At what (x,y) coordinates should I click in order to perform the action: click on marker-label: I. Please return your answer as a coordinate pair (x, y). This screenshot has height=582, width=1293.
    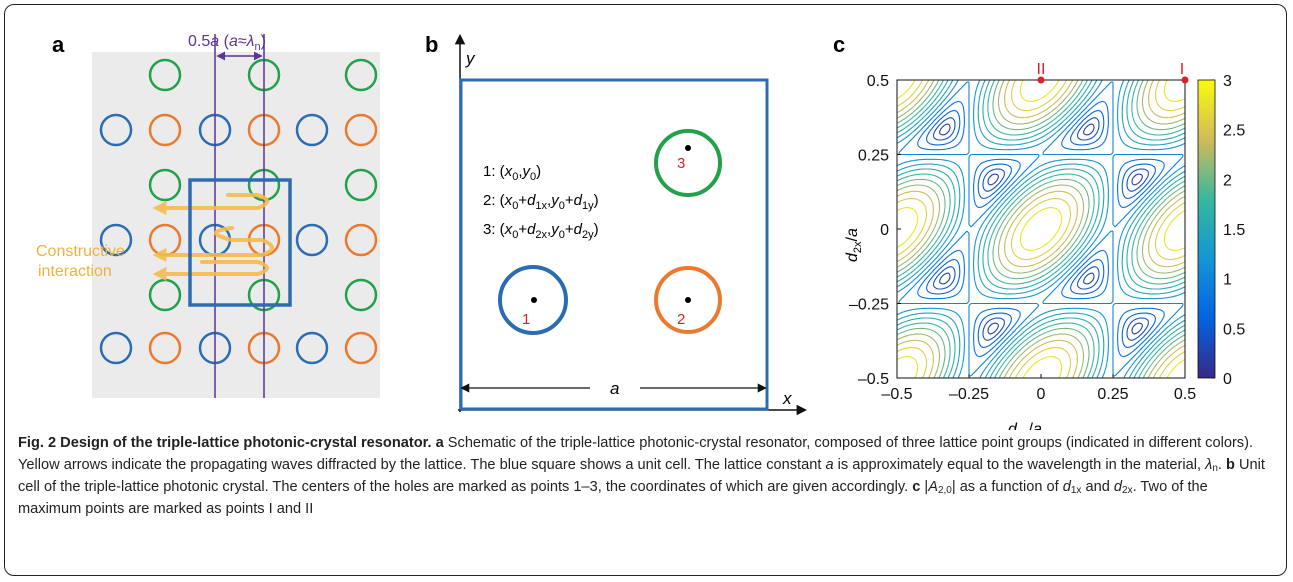
    Looking at the image, I should click on (1182, 69).